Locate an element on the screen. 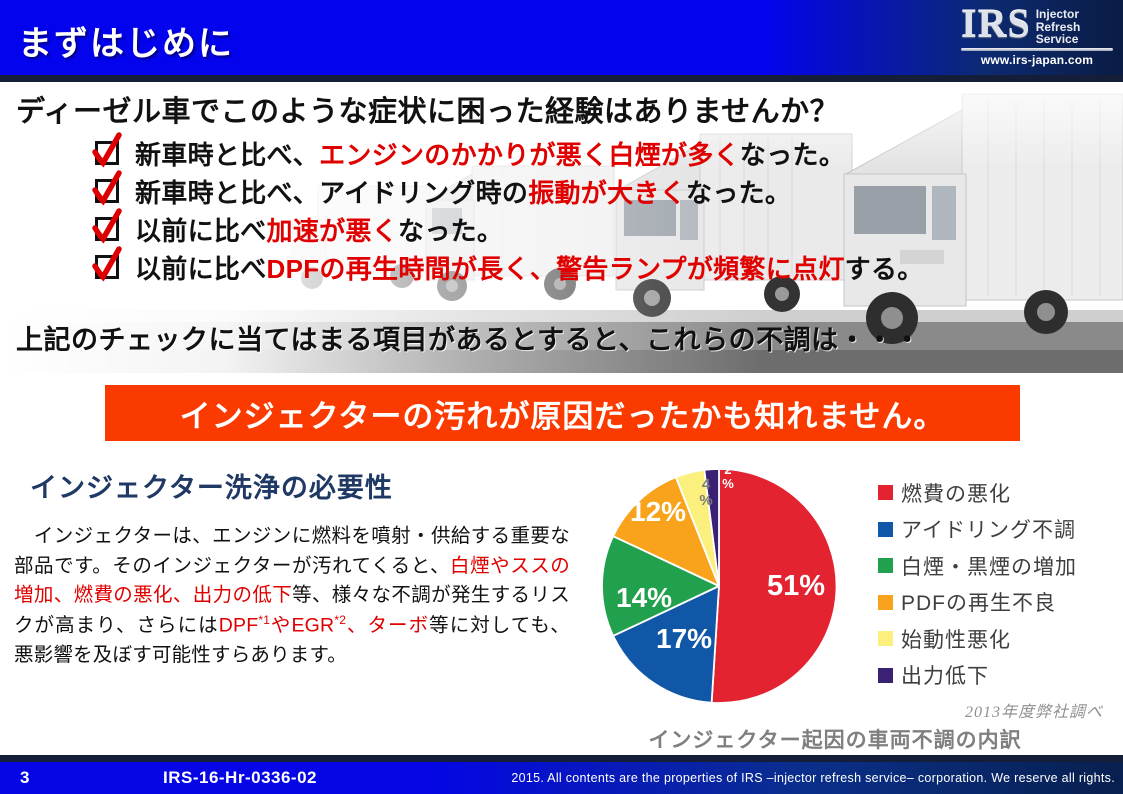  legend-label: 白煙・黒煙の増加 is located at coordinates (989, 567).